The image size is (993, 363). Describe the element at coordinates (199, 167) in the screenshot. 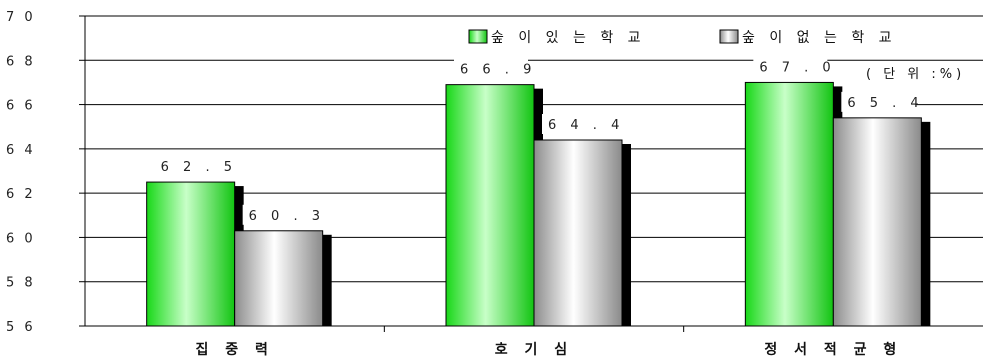

I see `data-label: 6 2 . 5` at that location.